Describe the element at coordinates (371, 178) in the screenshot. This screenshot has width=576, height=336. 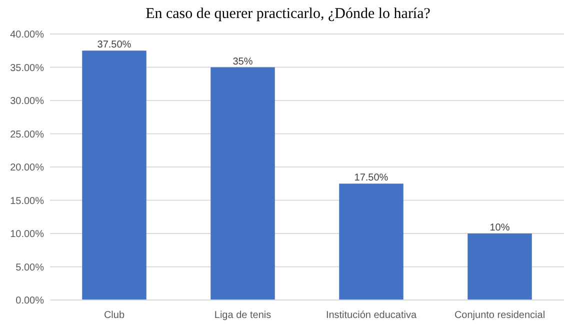
I see `data-label: 17.50%` at that location.